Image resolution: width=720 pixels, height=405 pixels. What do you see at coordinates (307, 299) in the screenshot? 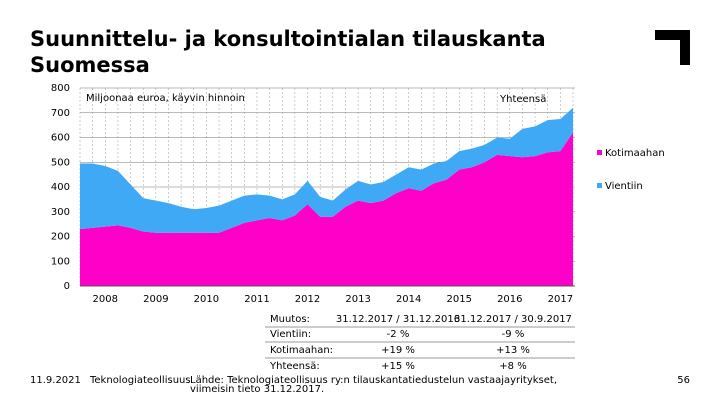
I see `x-tick-label: 2012` at bounding box center [307, 299].